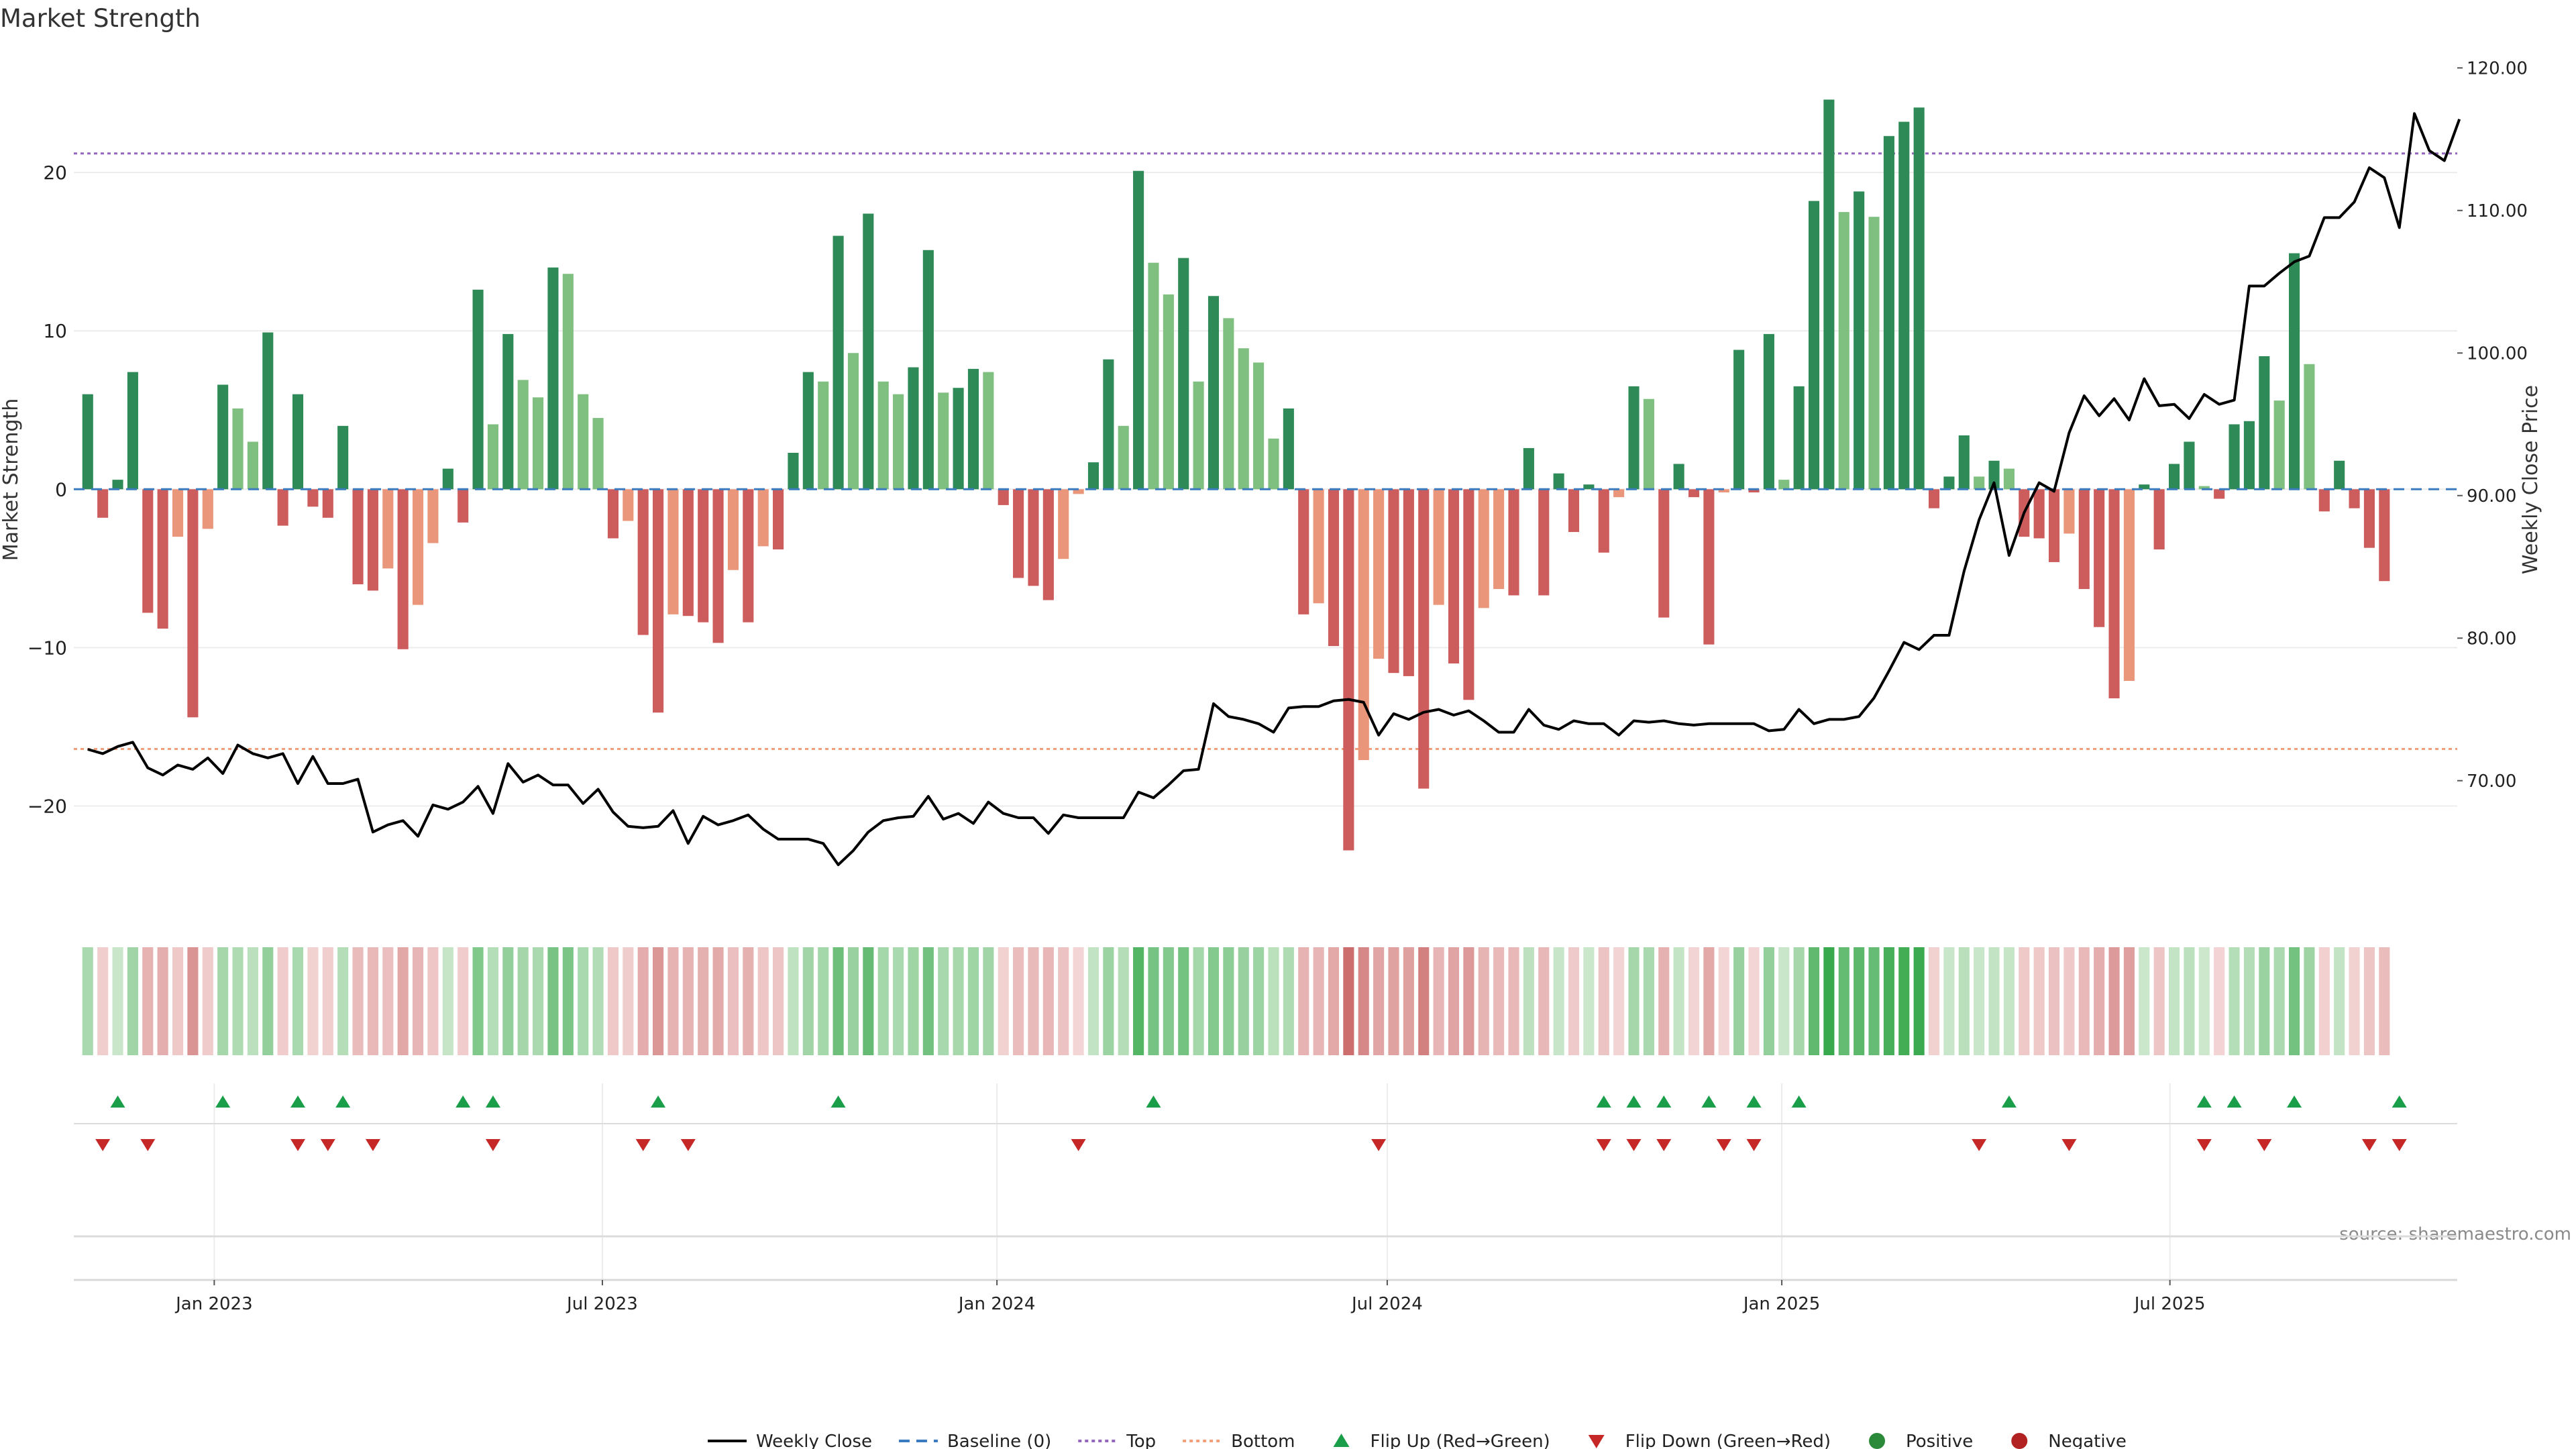 This screenshot has width=2576, height=1449. I want to click on x-tick-label: Jul 2023, so click(602, 1304).